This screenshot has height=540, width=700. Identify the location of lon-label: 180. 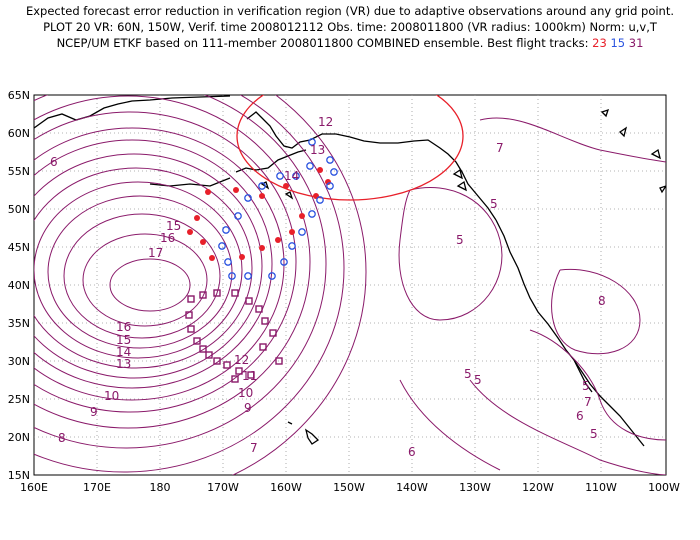
(160, 487).